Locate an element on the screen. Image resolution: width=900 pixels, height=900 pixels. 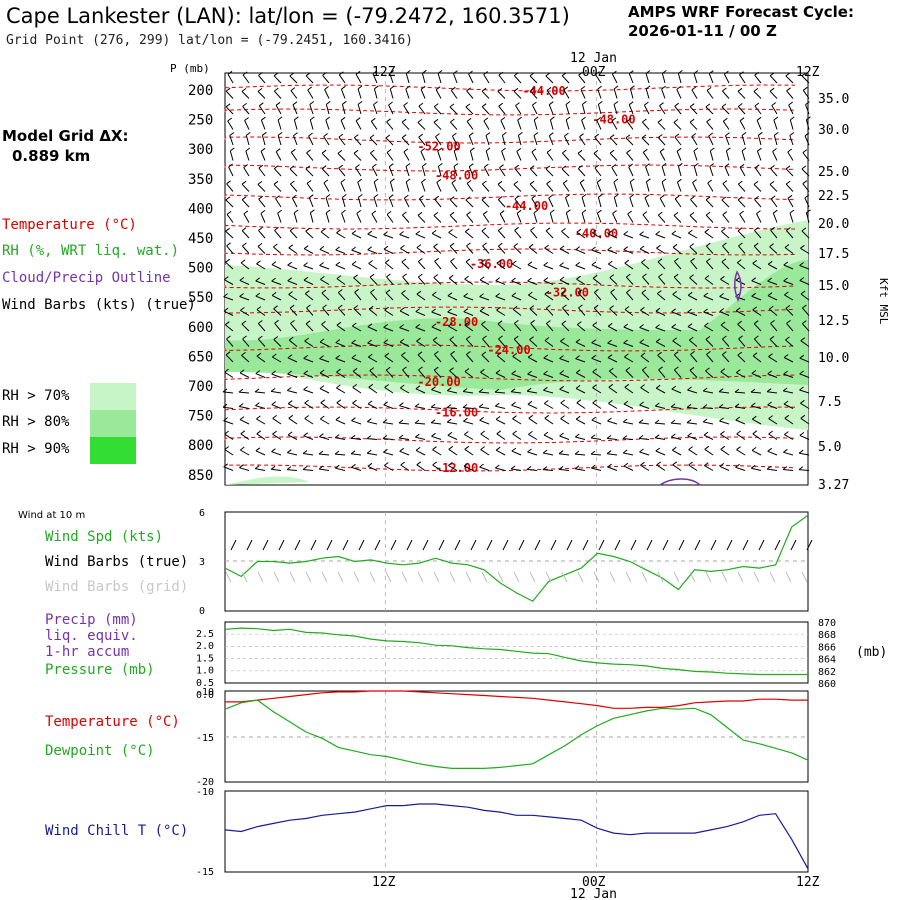
cloud-outline is located at coordinates (680, 482).